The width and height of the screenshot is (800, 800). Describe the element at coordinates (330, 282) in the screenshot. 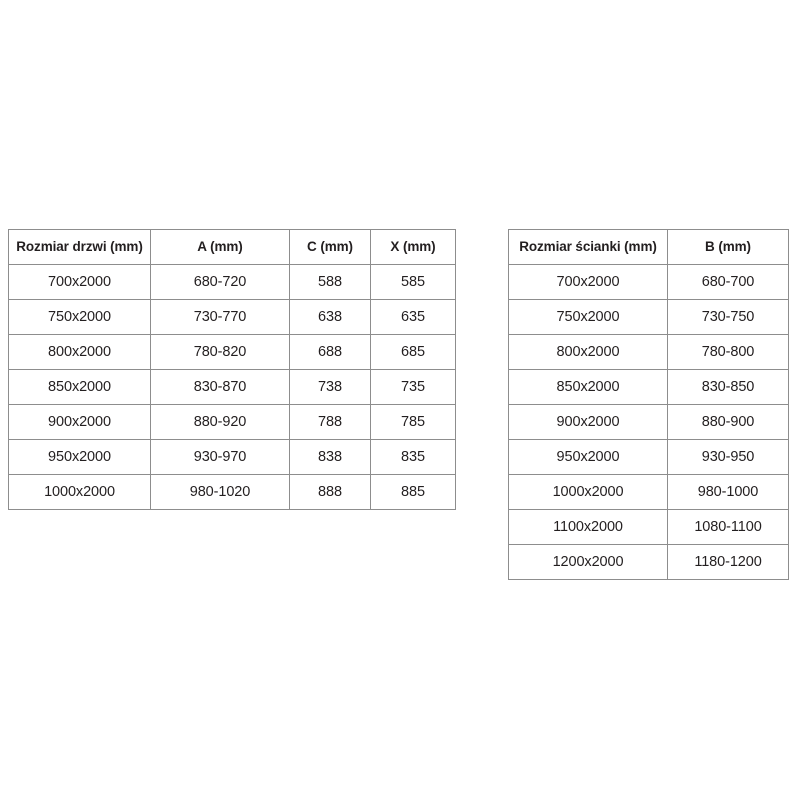

I see `cell-c: 588` at that location.